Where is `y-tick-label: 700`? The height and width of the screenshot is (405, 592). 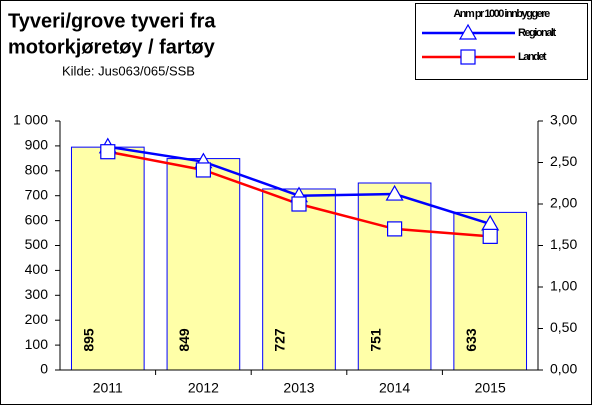 y-tick-label: 700 is located at coordinates (37, 194).